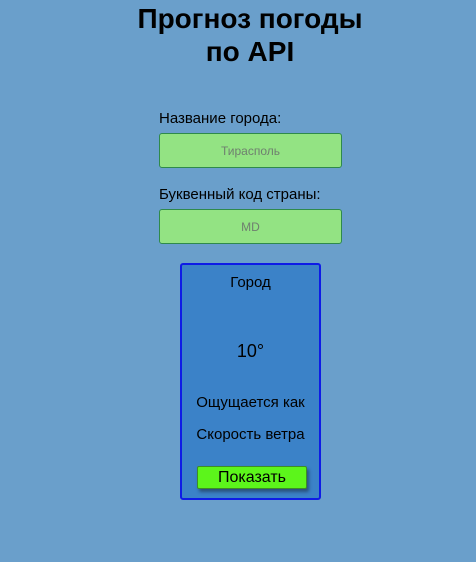  I want to click on city-name: Город, so click(250, 282).